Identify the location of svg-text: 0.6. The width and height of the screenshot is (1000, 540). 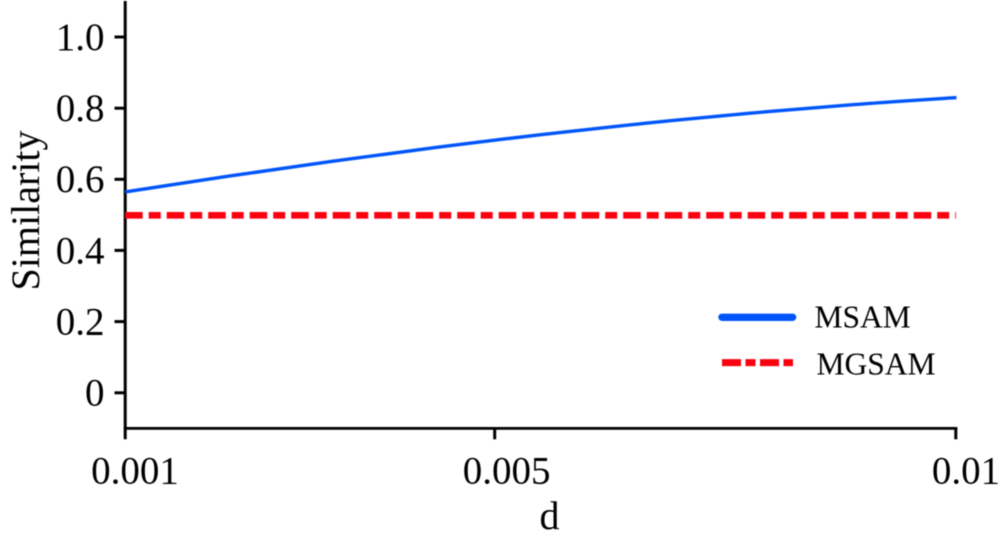
(80, 179).